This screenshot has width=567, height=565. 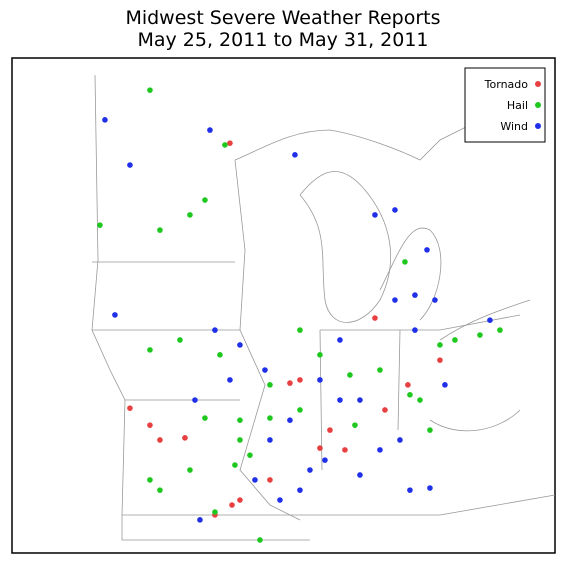 What do you see at coordinates (282, 40) in the screenshot?
I see `title-line: May 25, 2011 to May 31, 2011` at bounding box center [282, 40].